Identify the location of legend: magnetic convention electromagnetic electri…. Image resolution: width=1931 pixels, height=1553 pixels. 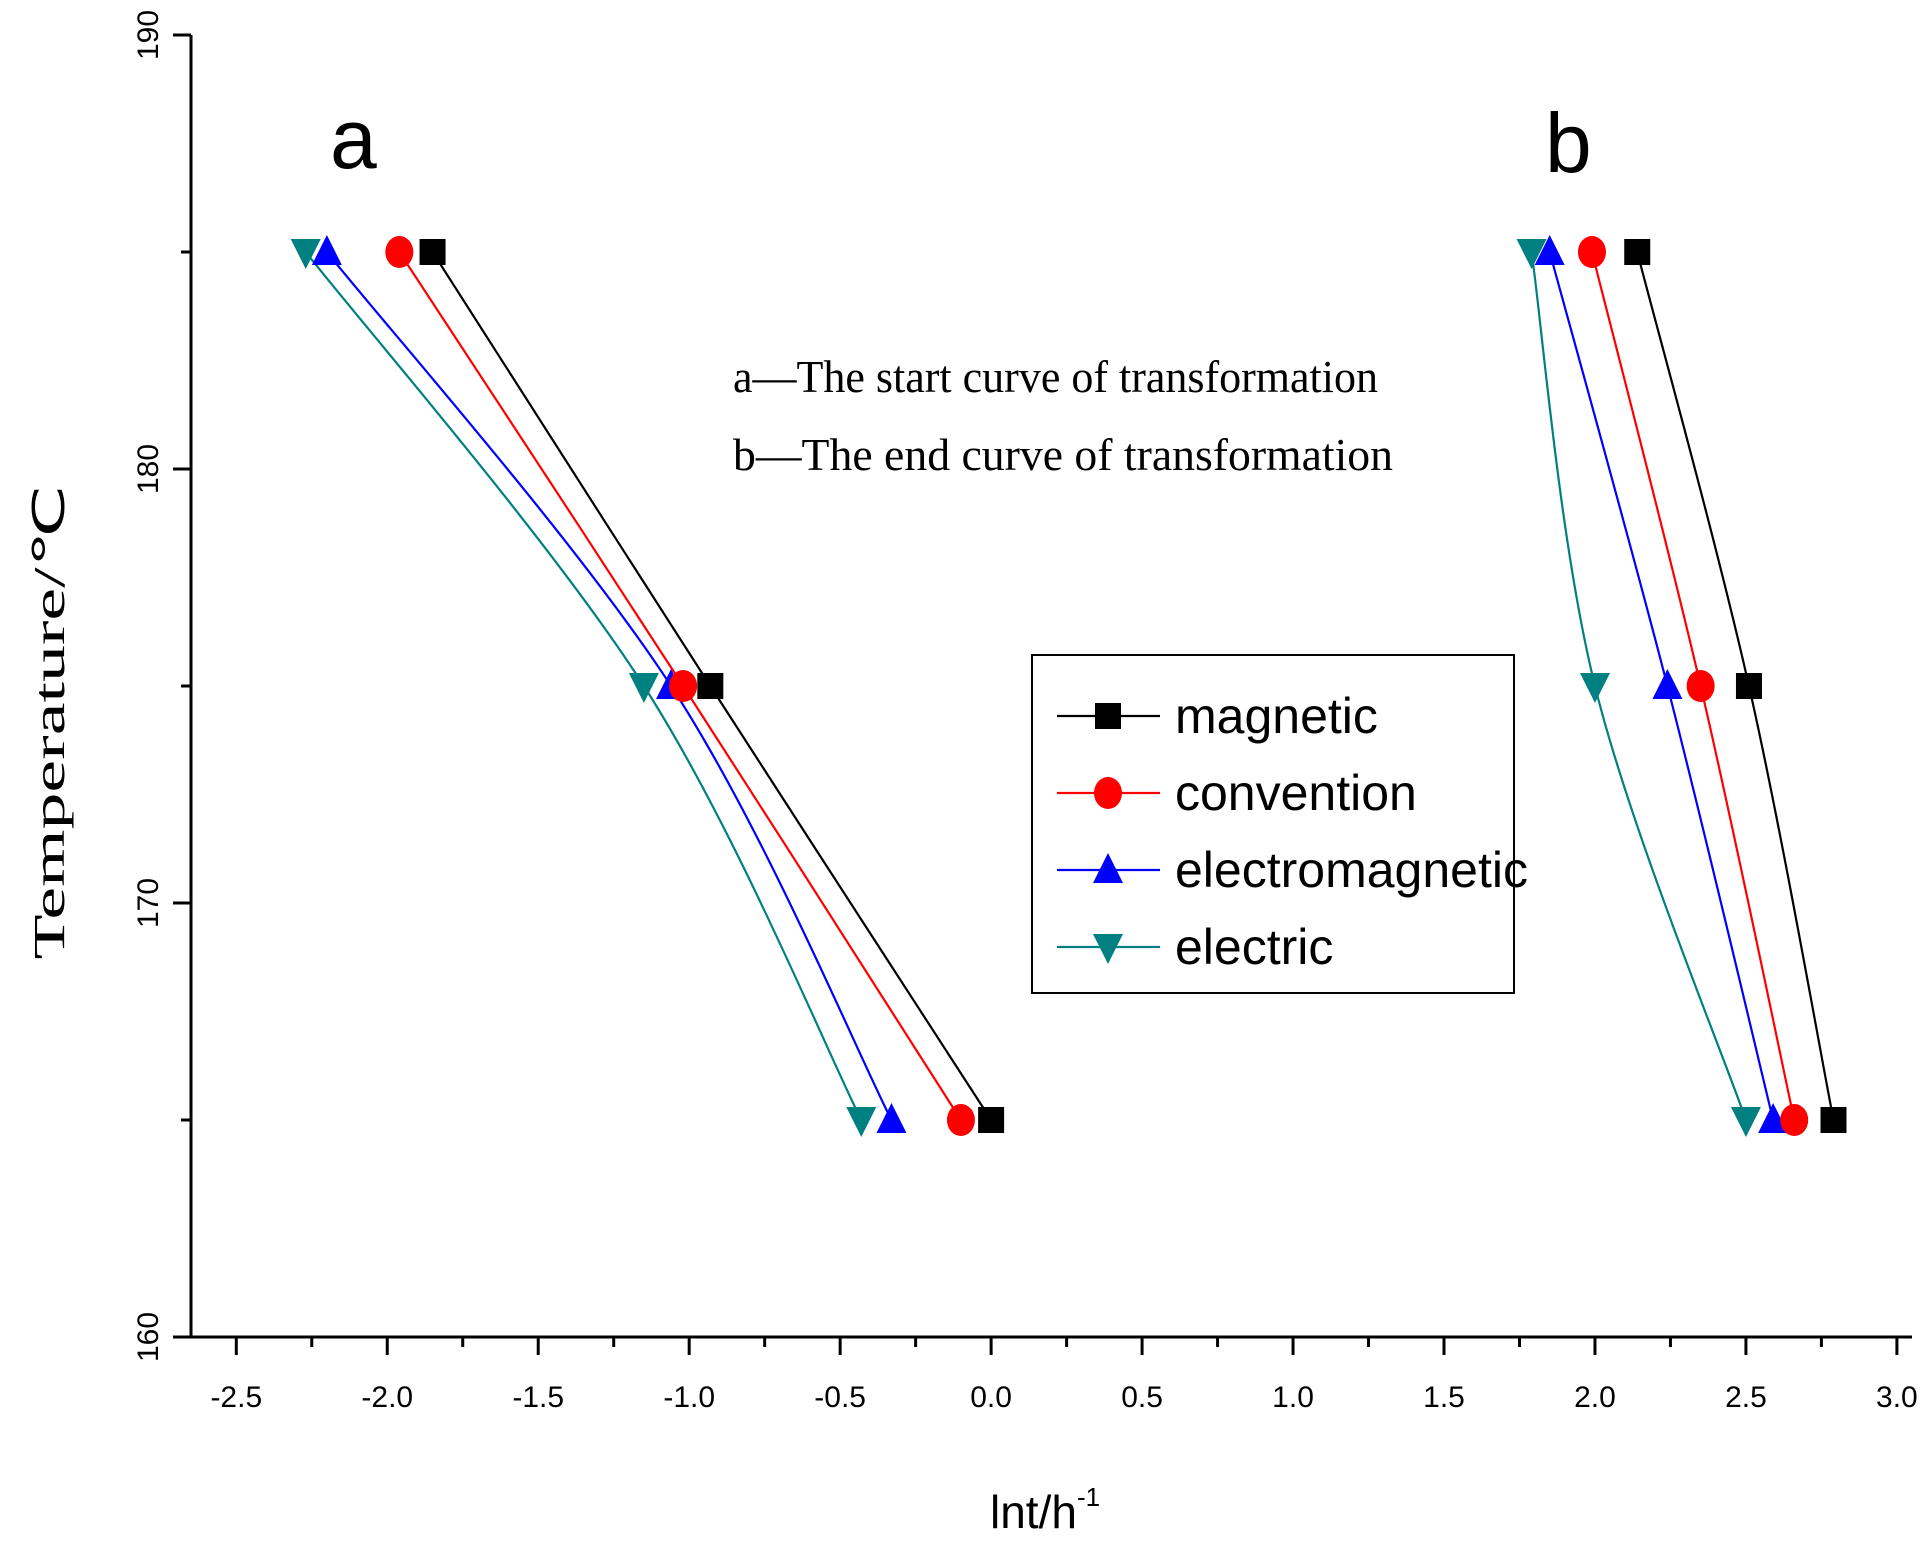
(1279, 824).